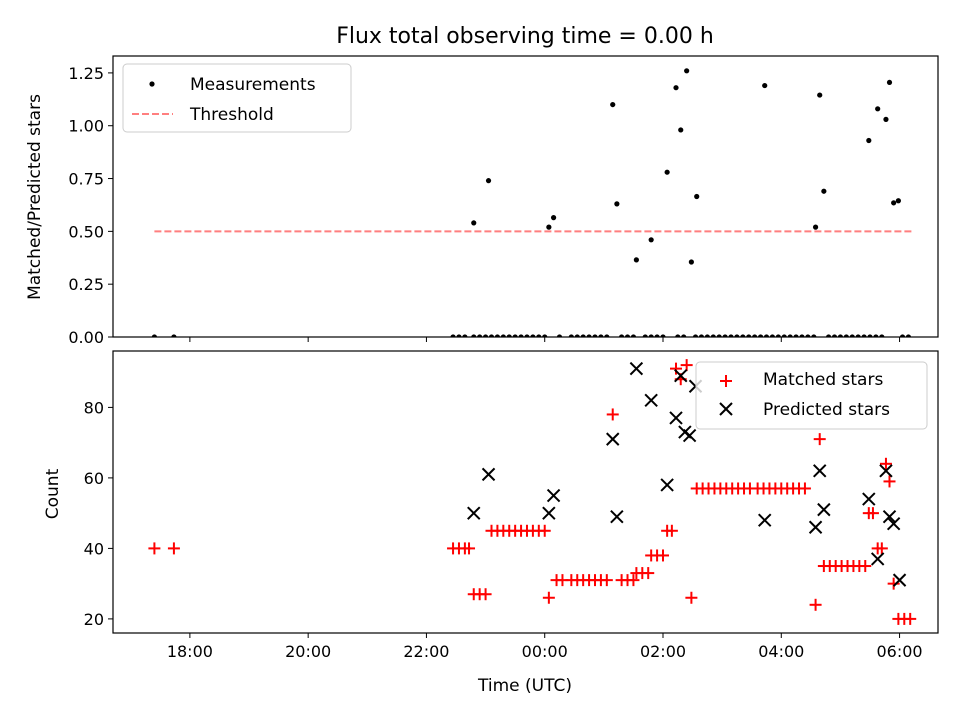 Image resolution: width=960 pixels, height=720 pixels. Describe the element at coordinates (663, 651) in the screenshot. I see `bottom-xtick-label: 02:00` at that location.